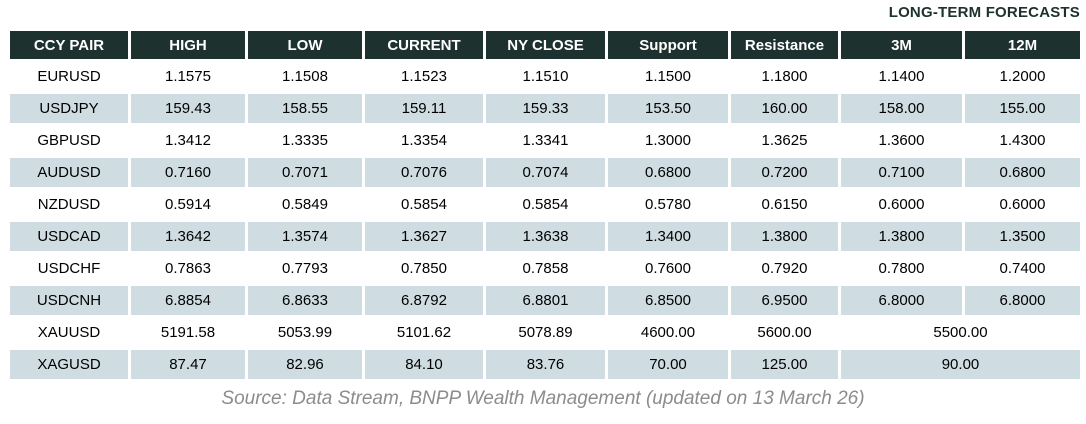 The height and width of the screenshot is (424, 1086). I want to click on forecast-12m-cell: 0.6800, so click(1022, 172).